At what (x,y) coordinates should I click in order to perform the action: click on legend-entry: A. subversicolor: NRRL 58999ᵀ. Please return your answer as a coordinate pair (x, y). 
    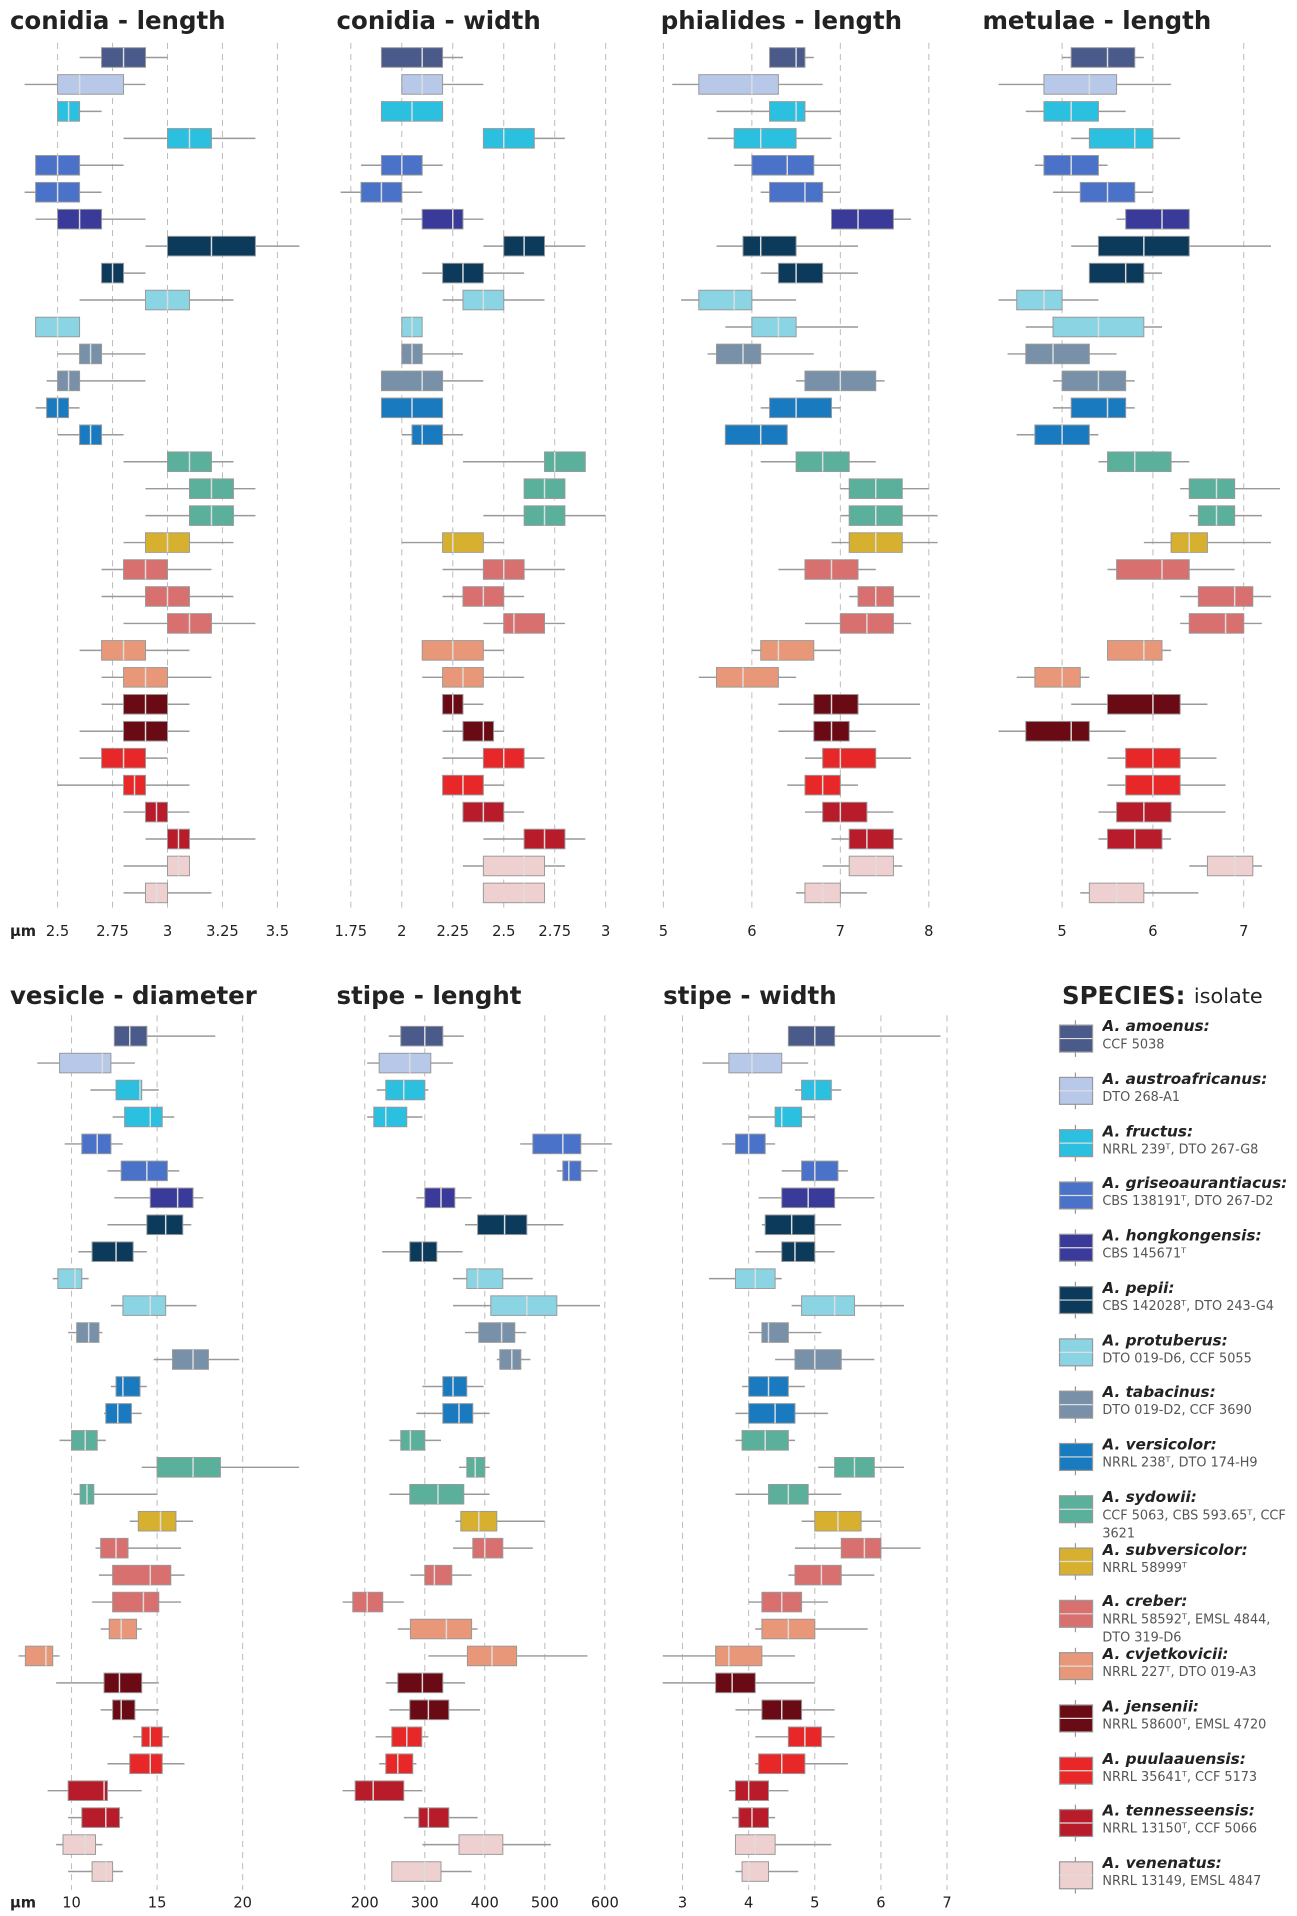
    Looking at the image, I should click on (1198, 1558).